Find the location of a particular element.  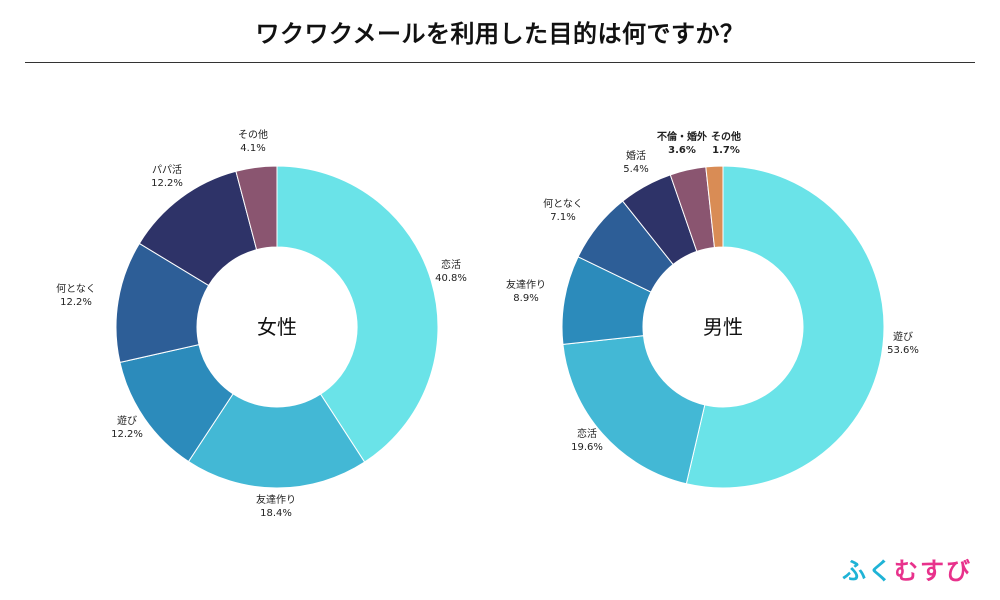

title-divider is located at coordinates (500, 62).